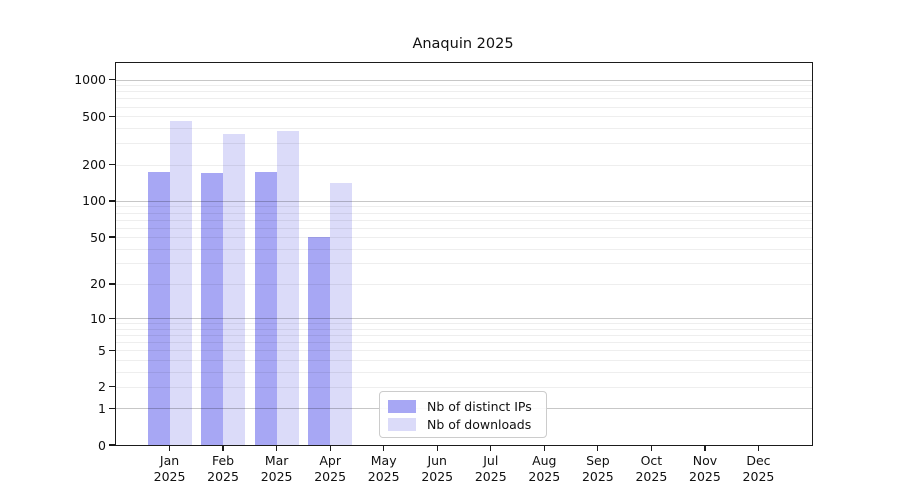 This screenshot has height=500, width=900. Describe the element at coordinates (402, 406) in the screenshot. I see `legend-swatch-distinct-ips-icon` at that location.